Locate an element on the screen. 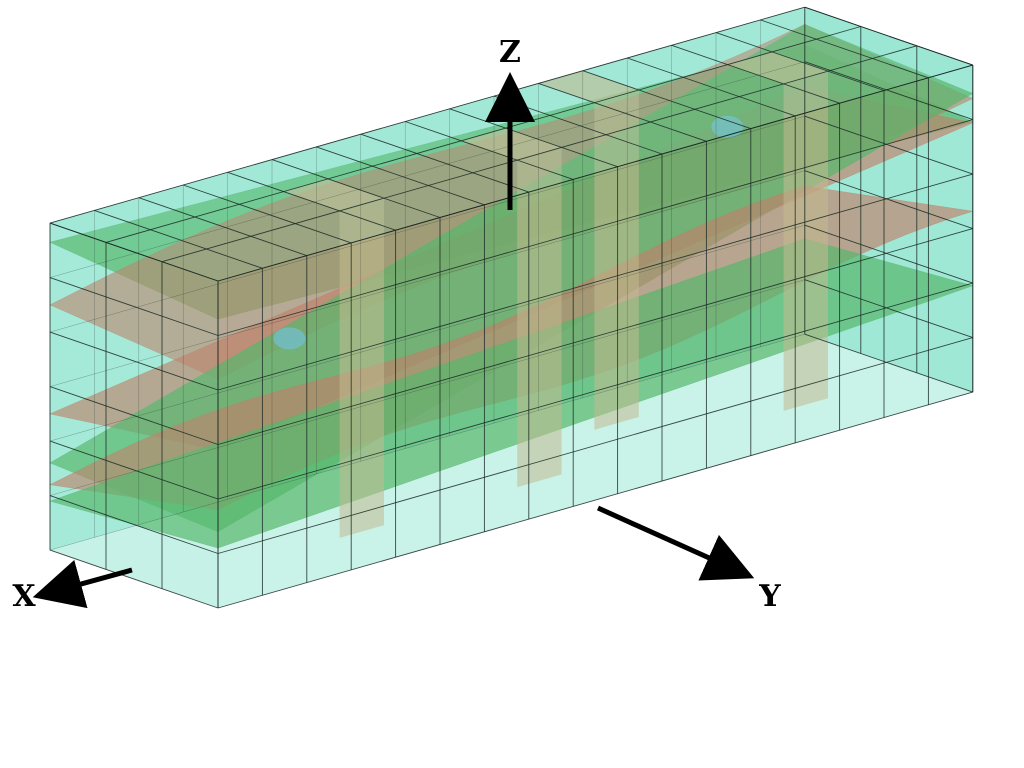  x-axis-arrow is located at coordinates (82, 584).